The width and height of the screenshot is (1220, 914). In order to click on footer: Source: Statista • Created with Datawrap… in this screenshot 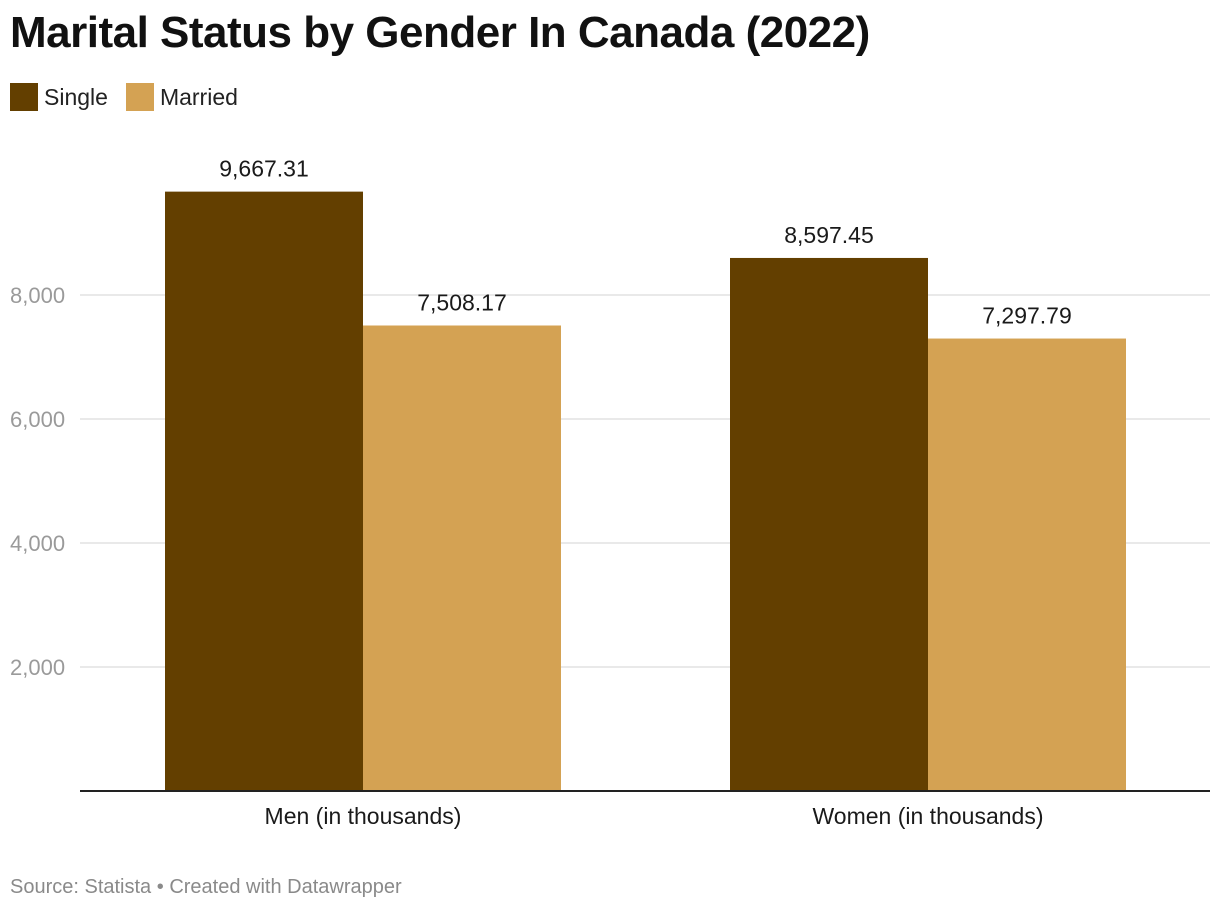, I will do `click(206, 887)`.